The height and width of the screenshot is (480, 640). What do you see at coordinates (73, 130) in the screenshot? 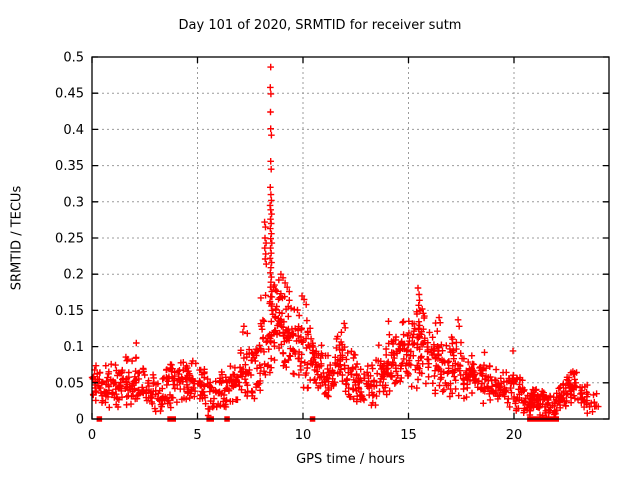
I see `y-tick-label: 0.4` at bounding box center [73, 130].